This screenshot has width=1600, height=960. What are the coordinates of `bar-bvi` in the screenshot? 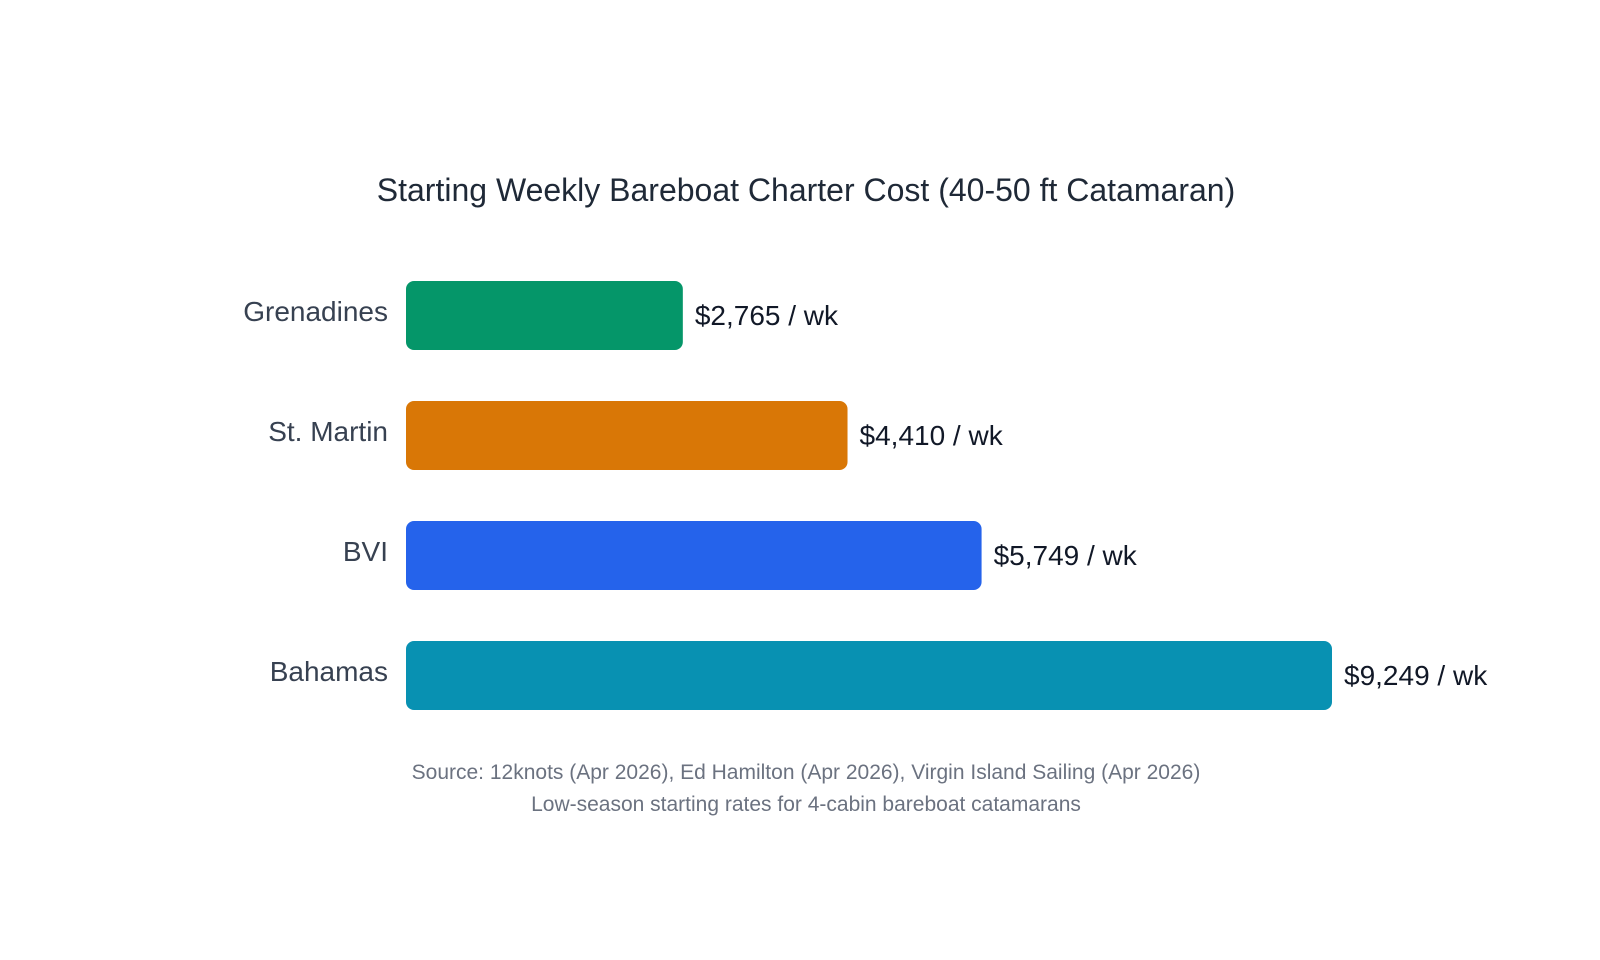 It's located at (694, 555).